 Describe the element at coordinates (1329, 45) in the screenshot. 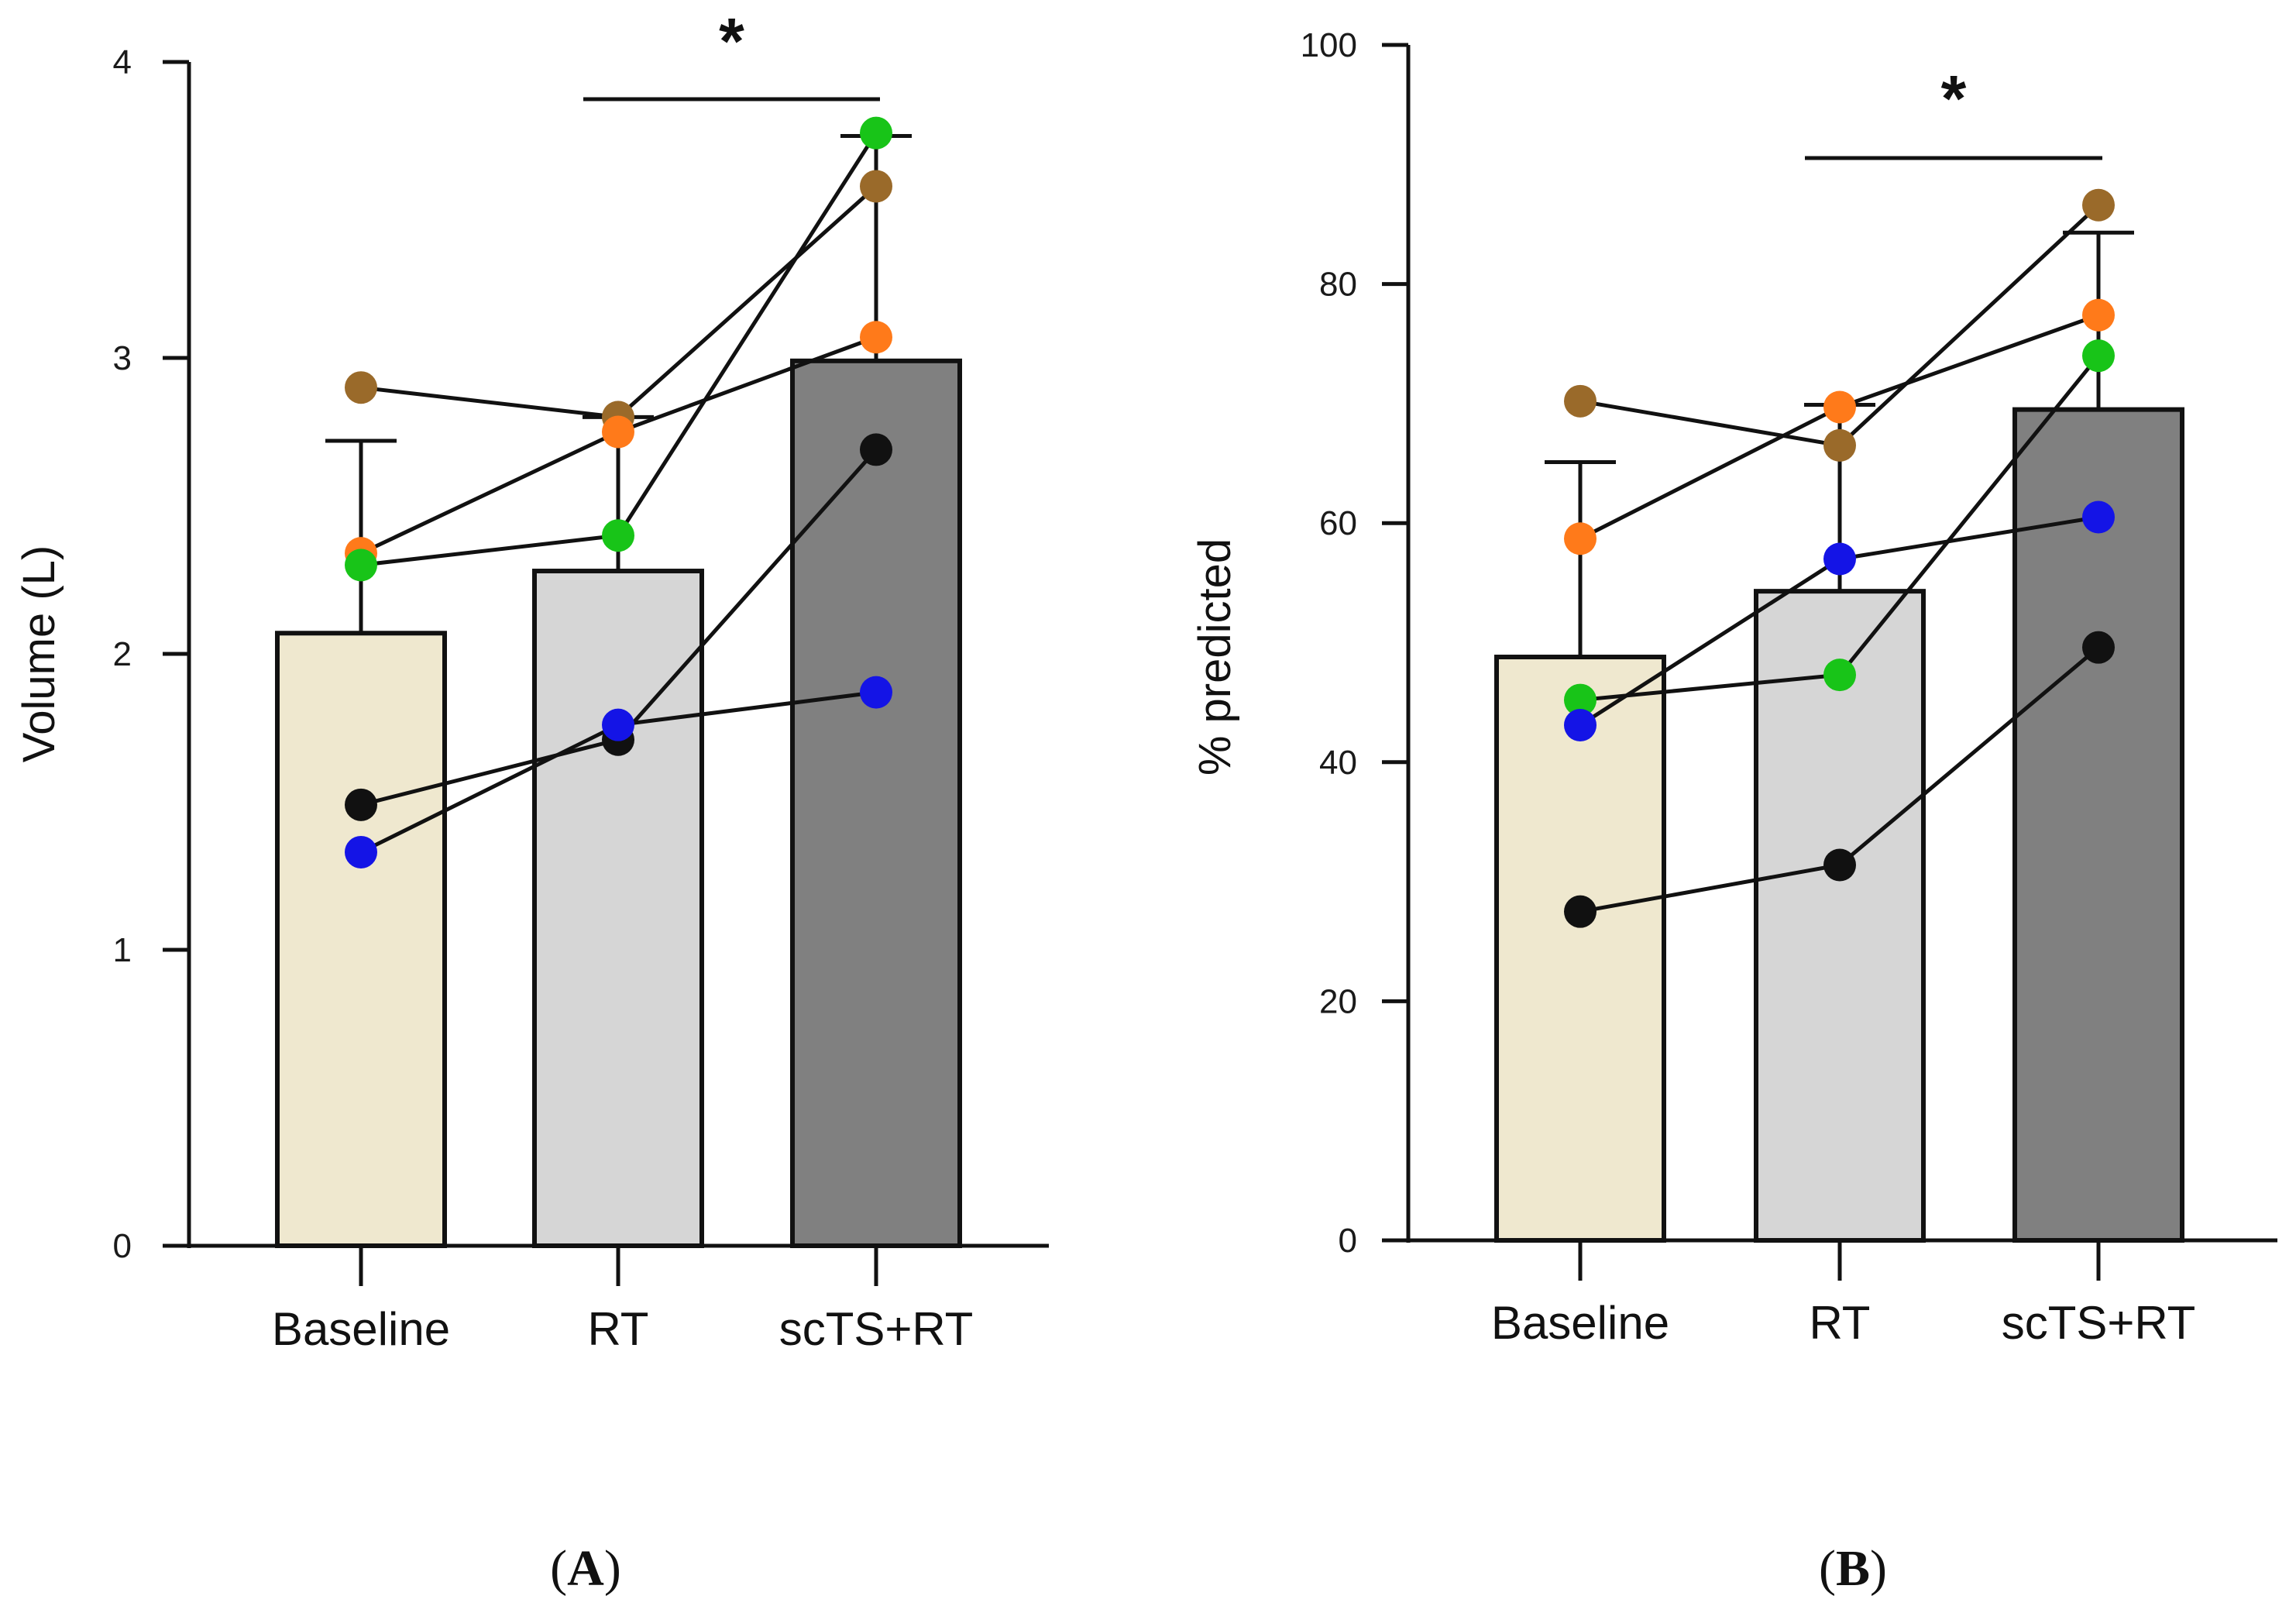

I see `y-tick-label: 100` at that location.